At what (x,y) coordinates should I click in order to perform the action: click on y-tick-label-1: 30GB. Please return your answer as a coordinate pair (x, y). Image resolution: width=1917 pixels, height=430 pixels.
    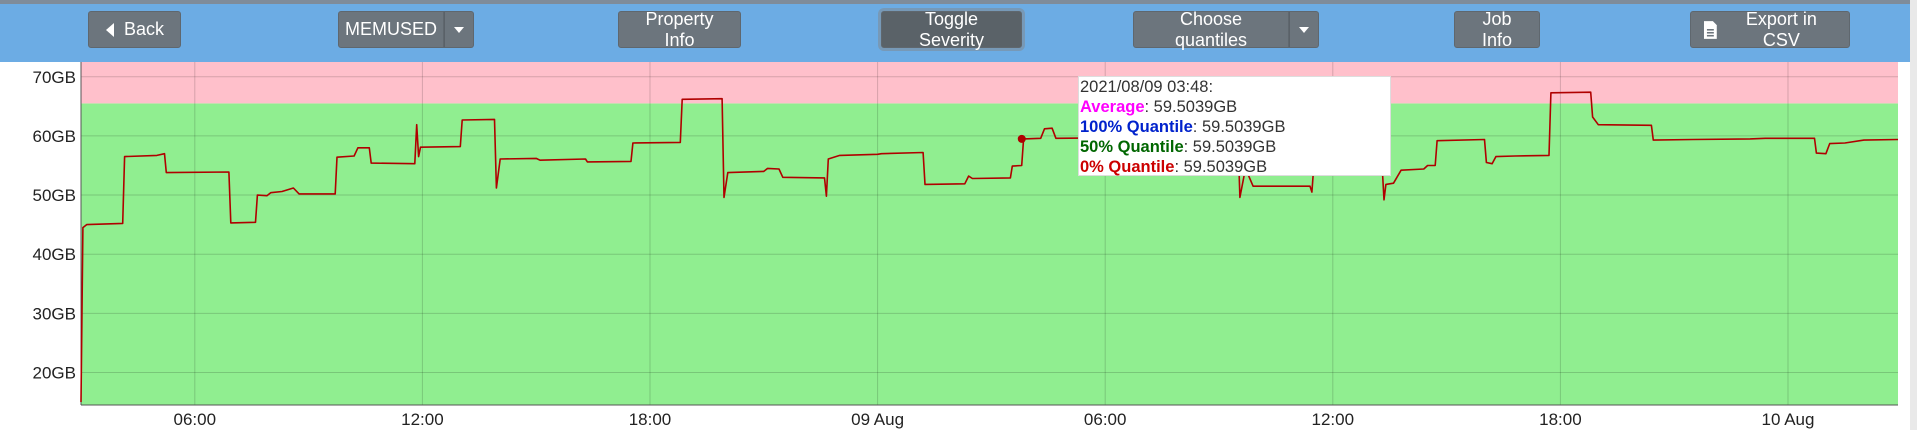
    Looking at the image, I should click on (54, 313).